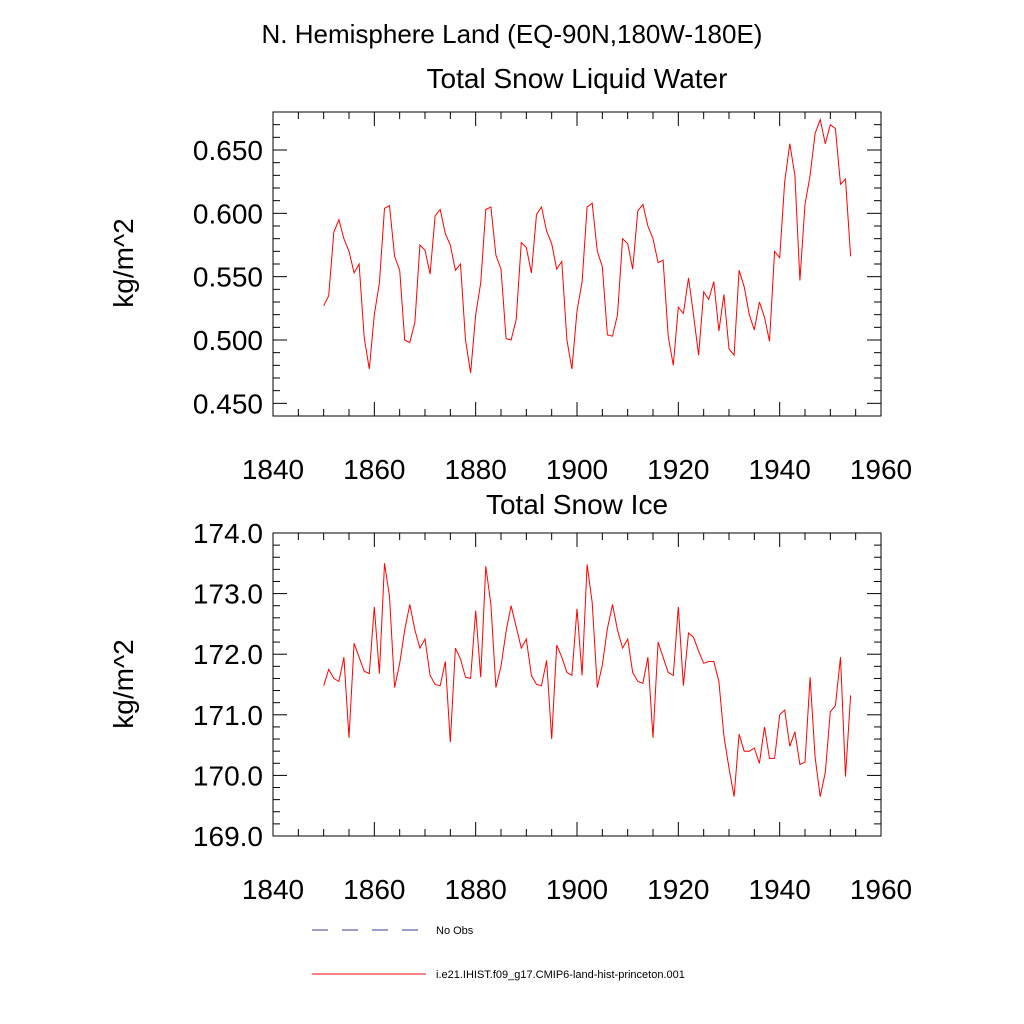 Image resolution: width=1024 pixels, height=1024 pixels. I want to click on panel-title: Total Snow Ice, so click(577, 504).